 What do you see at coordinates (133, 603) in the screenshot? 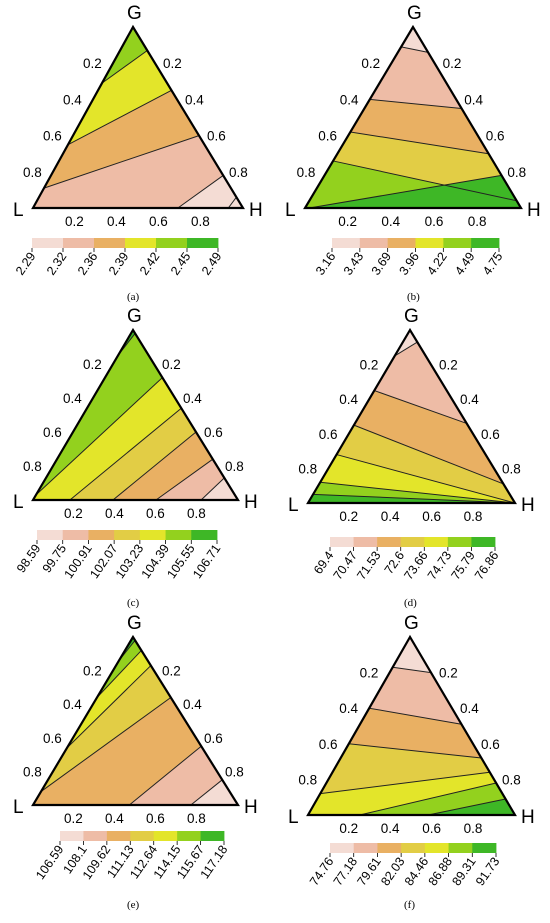
I see `panel-caption: (c)` at bounding box center [133, 603].